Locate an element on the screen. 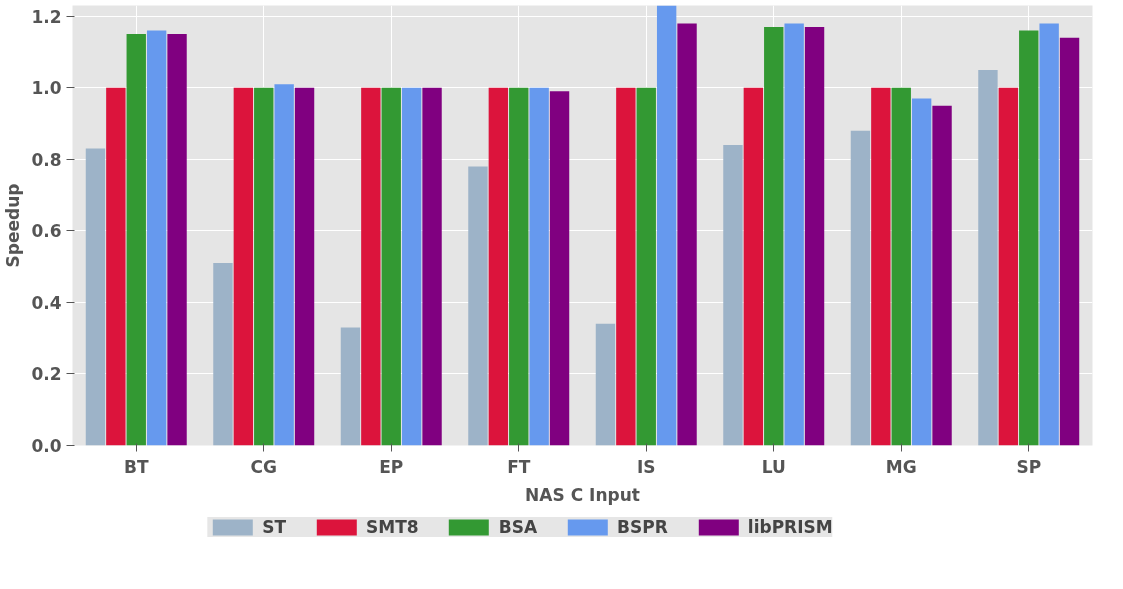 Image resolution: width=1123 pixels, height=589 pixels. x-axis-title: NAS C Input is located at coordinates (582, 494).